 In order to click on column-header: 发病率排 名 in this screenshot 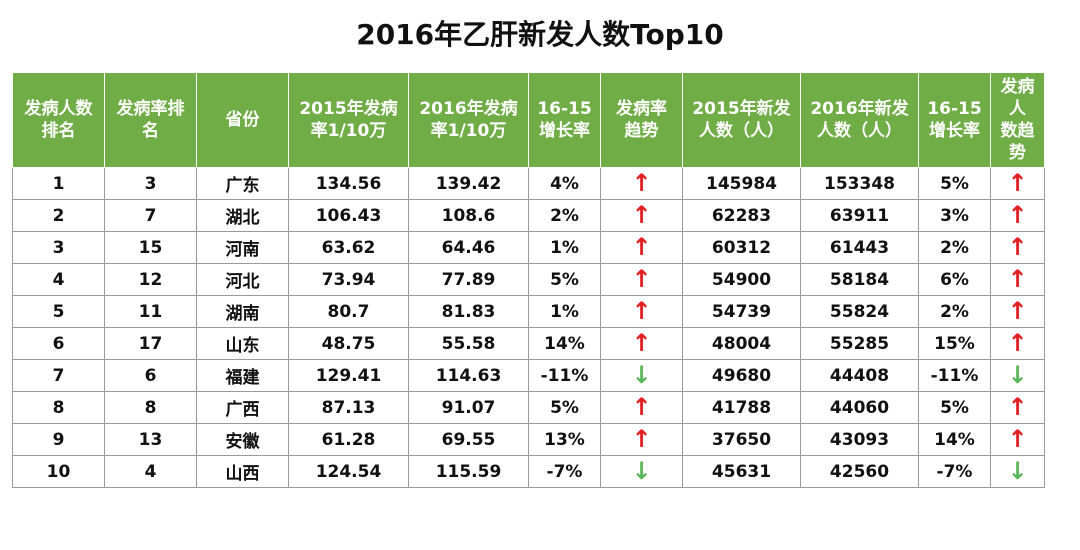, I will do `click(150, 120)`.